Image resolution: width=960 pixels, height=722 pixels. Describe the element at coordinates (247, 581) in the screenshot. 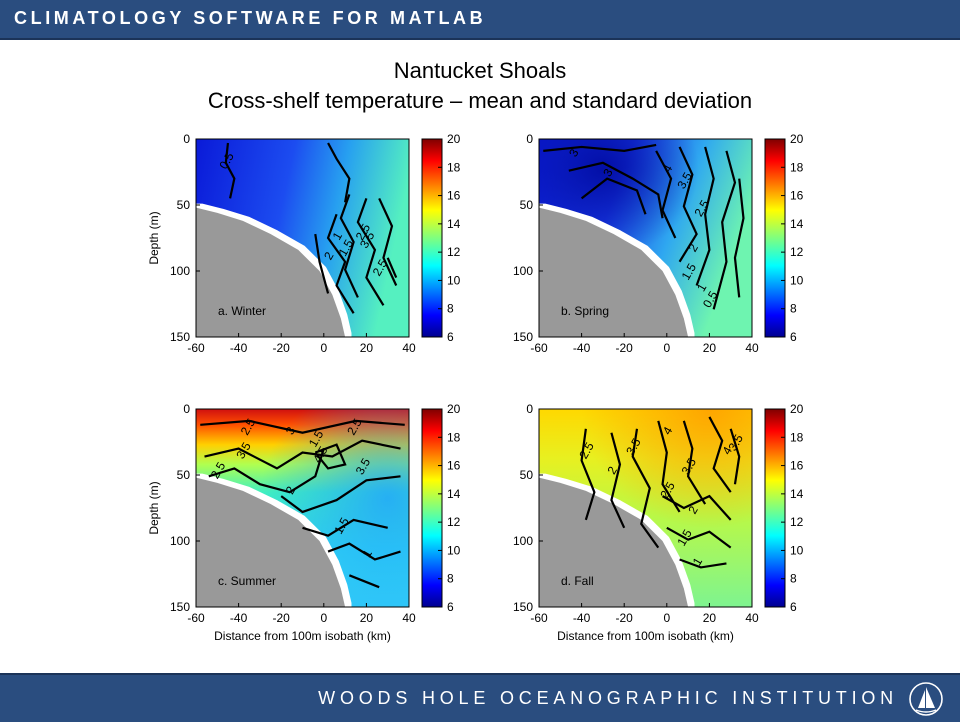

I see `panel-label: c. Summer` at that location.